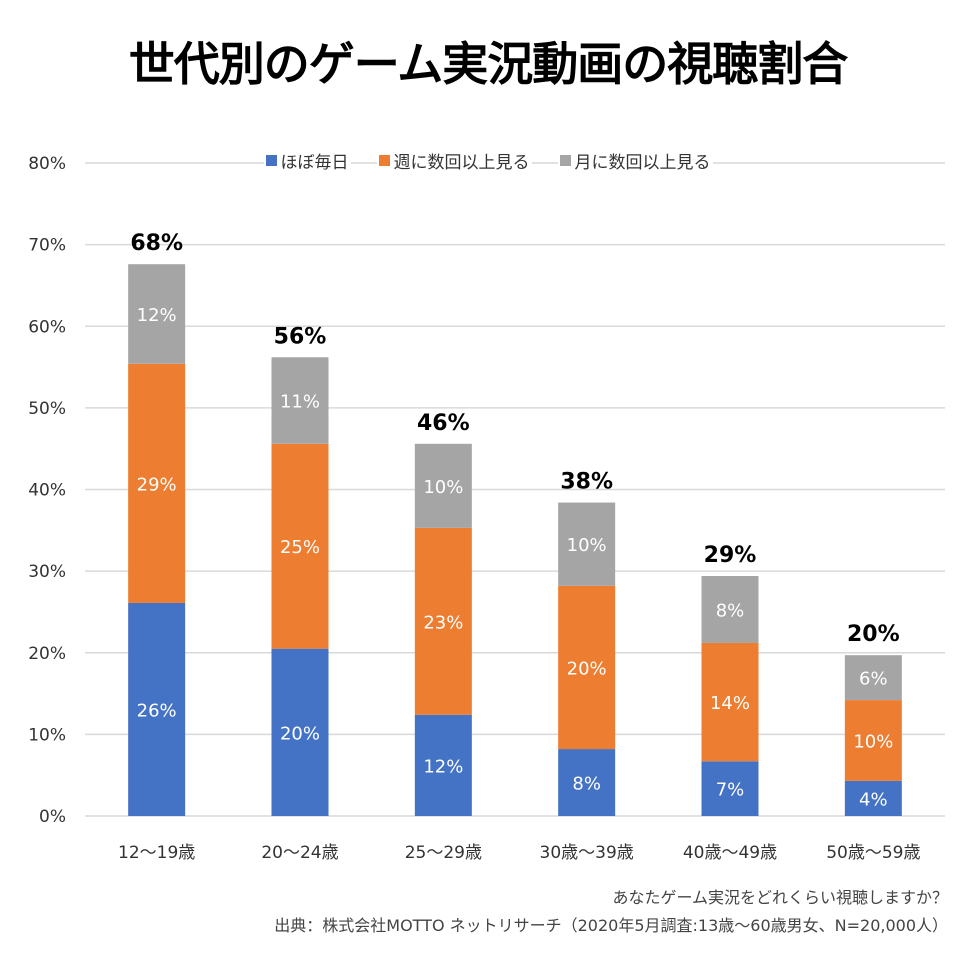 This screenshot has height=976, width=976. Describe the element at coordinates (47, 491) in the screenshot. I see `y-tick-label: 40%` at that location.